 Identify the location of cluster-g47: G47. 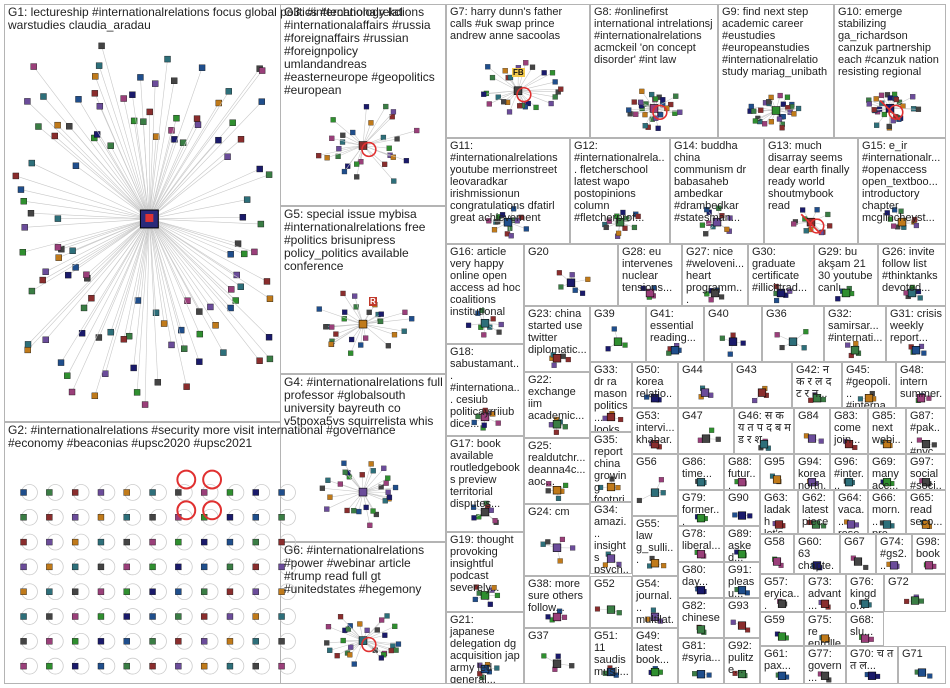
(706, 431).